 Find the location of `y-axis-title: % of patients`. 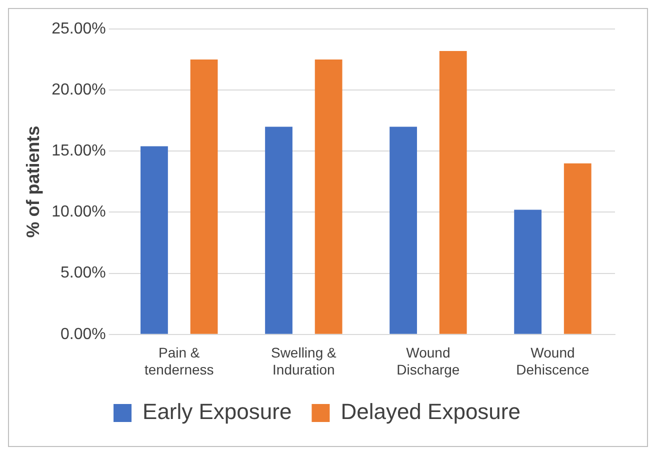

y-axis-title: % of patients is located at coordinates (32, 182).